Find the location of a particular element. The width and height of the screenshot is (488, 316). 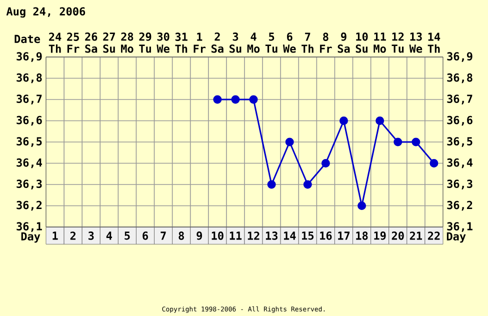

x-tick-label: 1 is located at coordinates (55, 236).